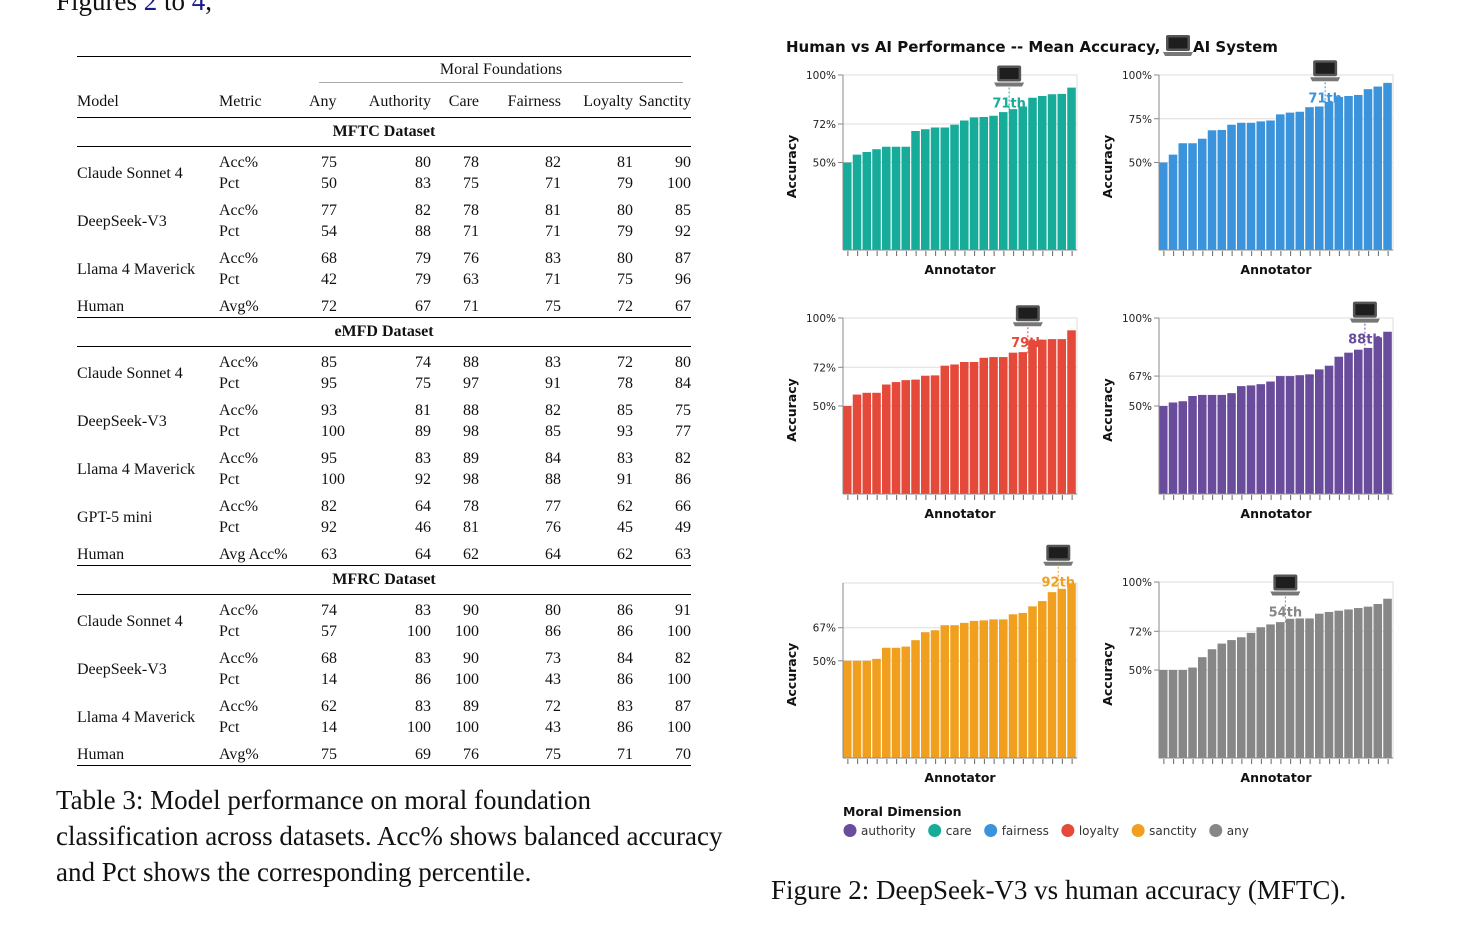  Describe the element at coordinates (239, 210) in the screenshot. I see `metric-label: Acc%` at that location.